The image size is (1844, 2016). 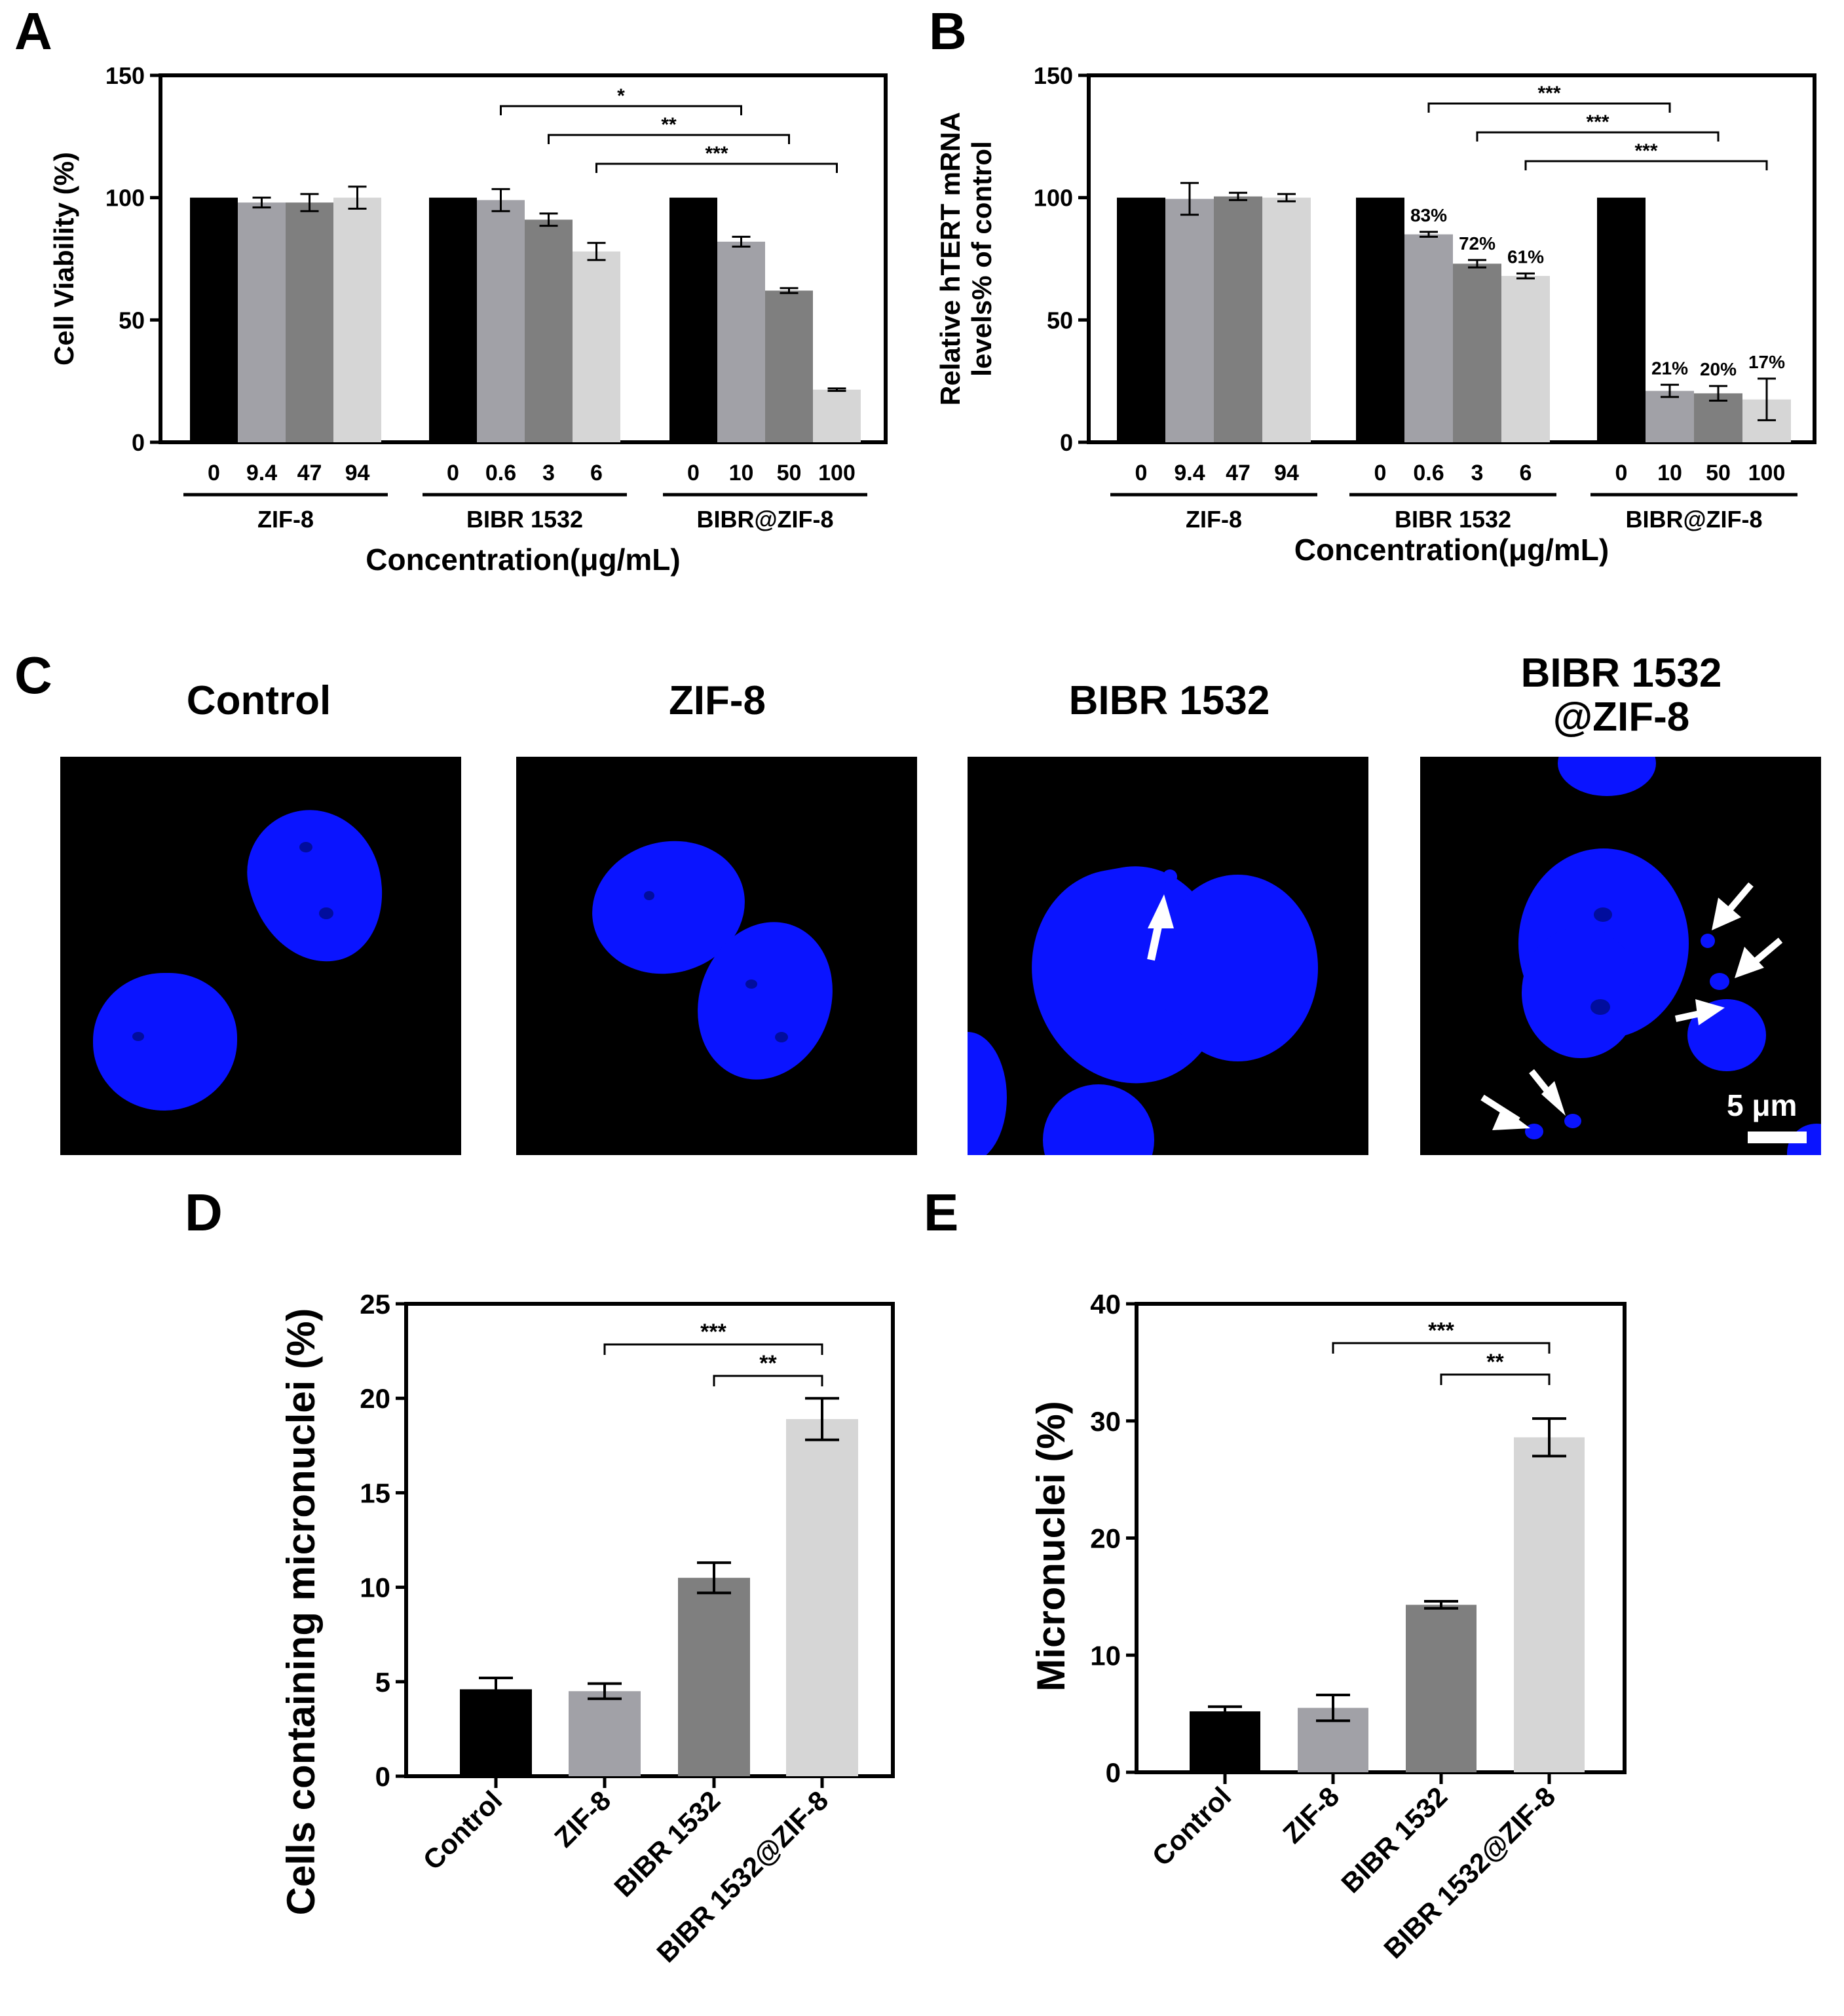 What do you see at coordinates (1105, 1538) in the screenshot?
I see `y-tick-label: 20` at bounding box center [1105, 1538].